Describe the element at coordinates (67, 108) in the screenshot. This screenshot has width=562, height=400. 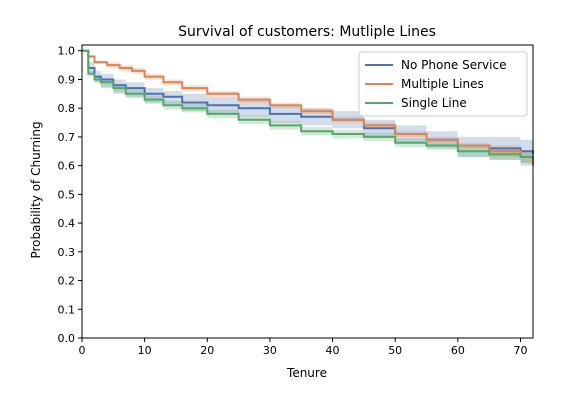
I see `y-tick-label-8: 0.8` at that location.